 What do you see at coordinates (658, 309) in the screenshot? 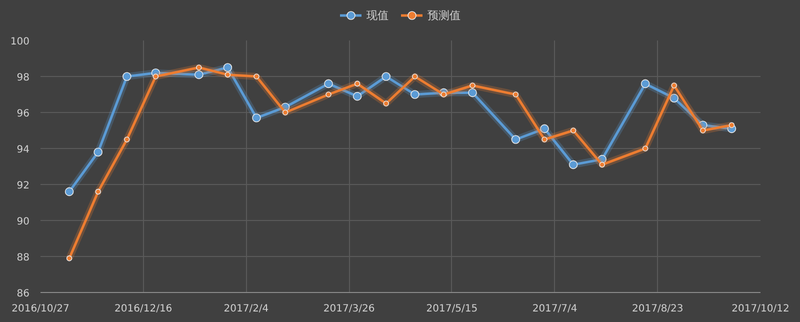
I see `x-tick-label: 2017/8/23` at bounding box center [658, 309].